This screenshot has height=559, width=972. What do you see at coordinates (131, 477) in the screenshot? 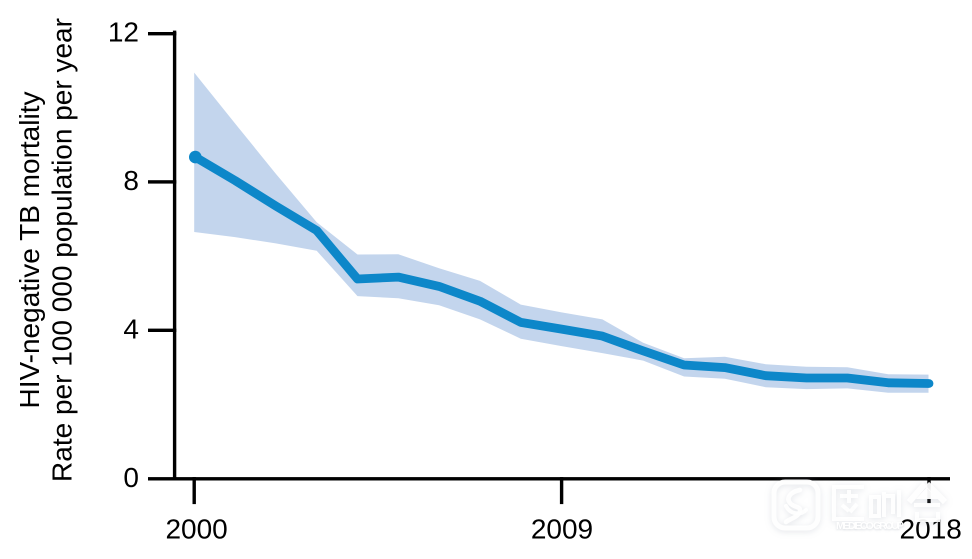
I see `svg-text: 0` at bounding box center [131, 477].